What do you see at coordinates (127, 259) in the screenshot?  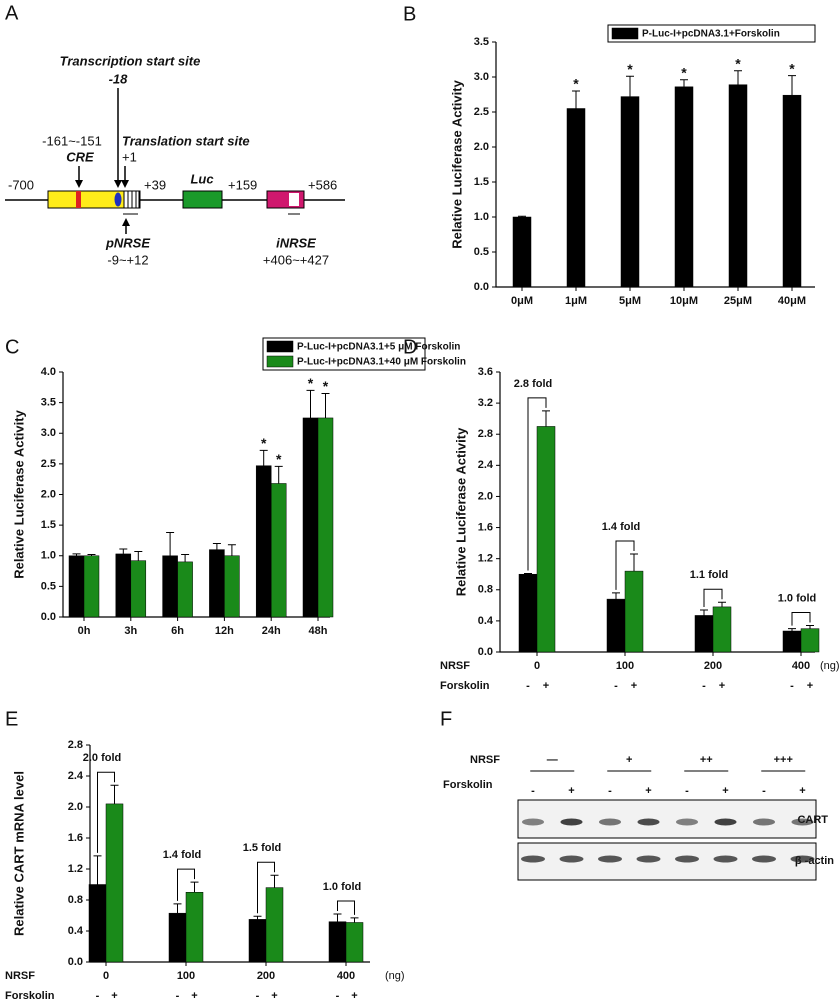 I see `label: -9~+12` at bounding box center [127, 259].